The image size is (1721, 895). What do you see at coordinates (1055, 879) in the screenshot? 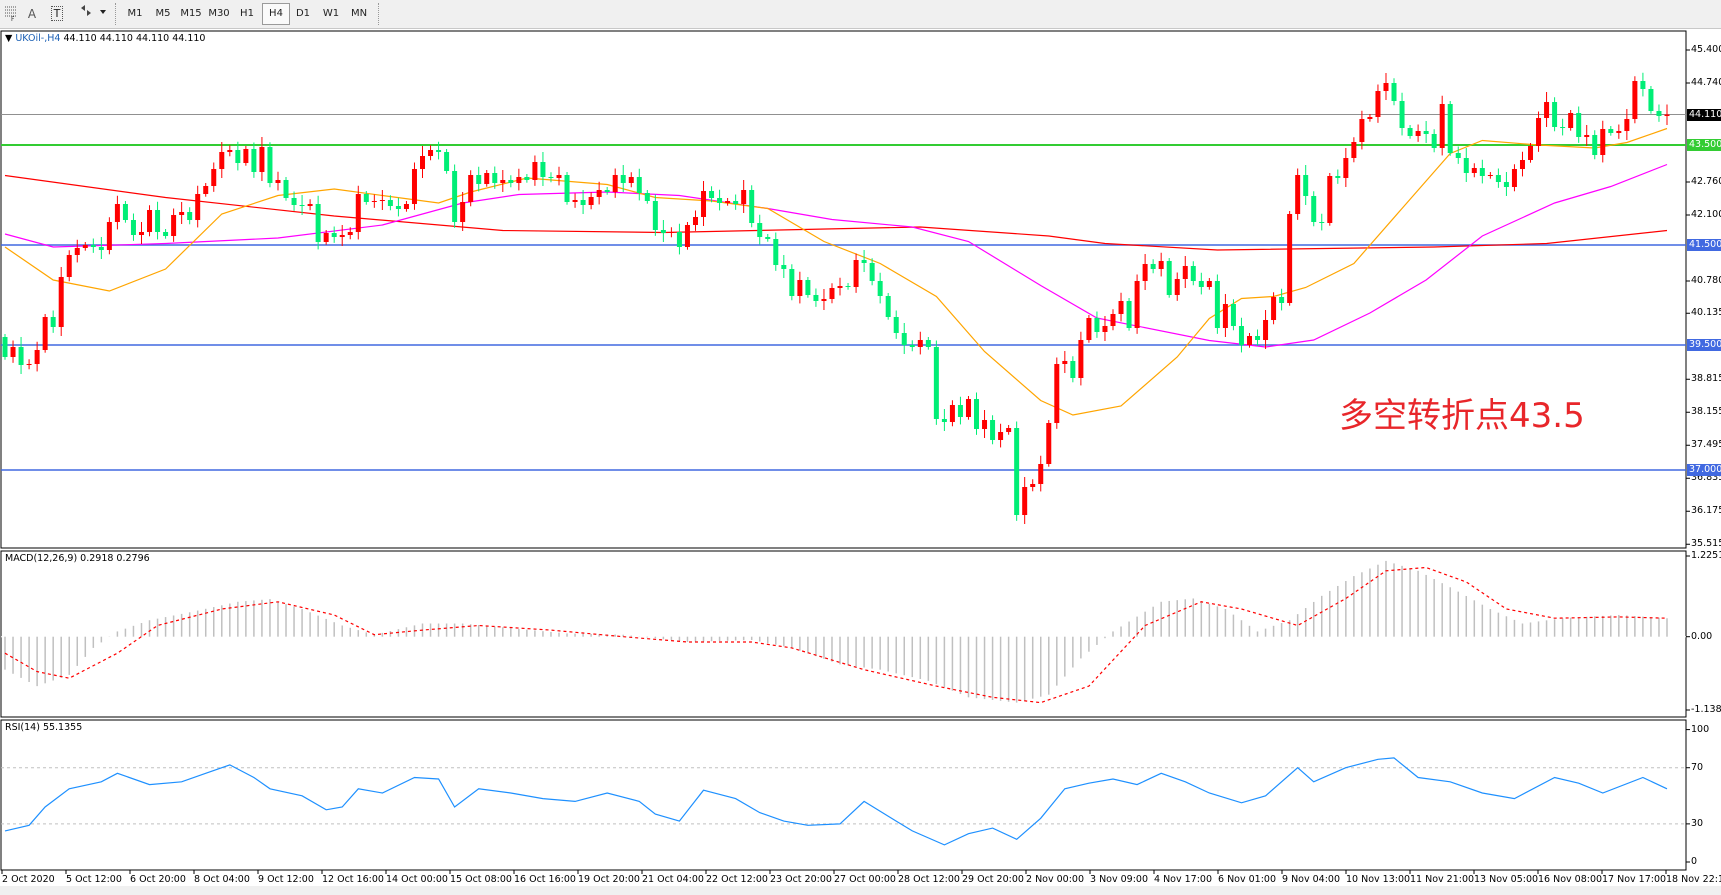
I see `time-axis-label: 2 Nov 00:00` at bounding box center [1055, 879].